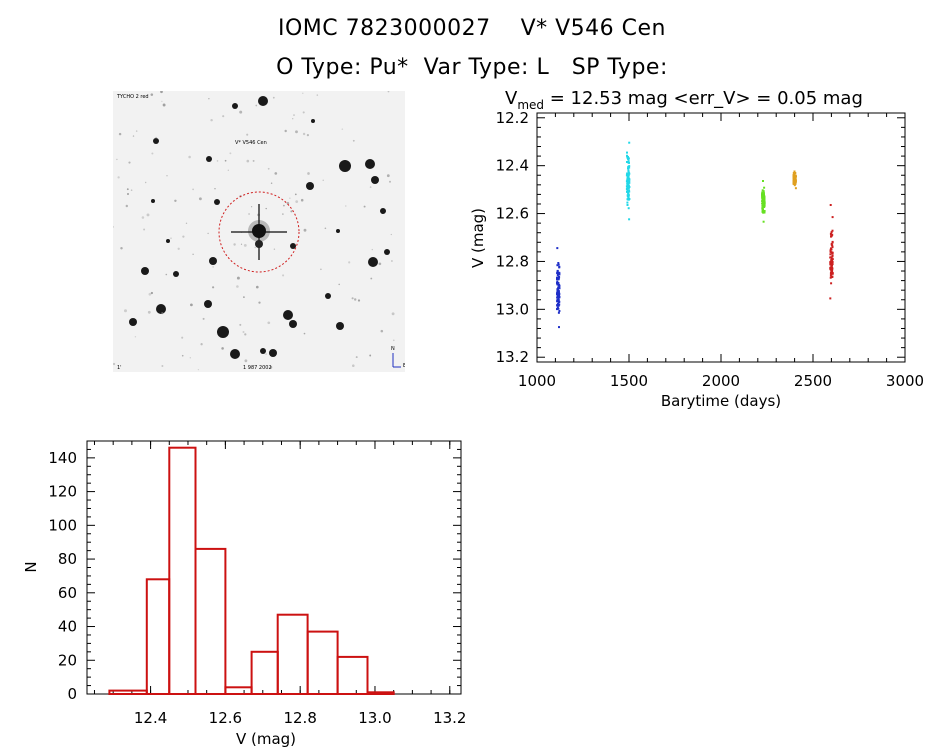 Image resolution: width=944 pixels, height=747 pixels. What do you see at coordinates (530, 105) in the screenshot?
I see `lc-title-sub: med` at bounding box center [530, 105].